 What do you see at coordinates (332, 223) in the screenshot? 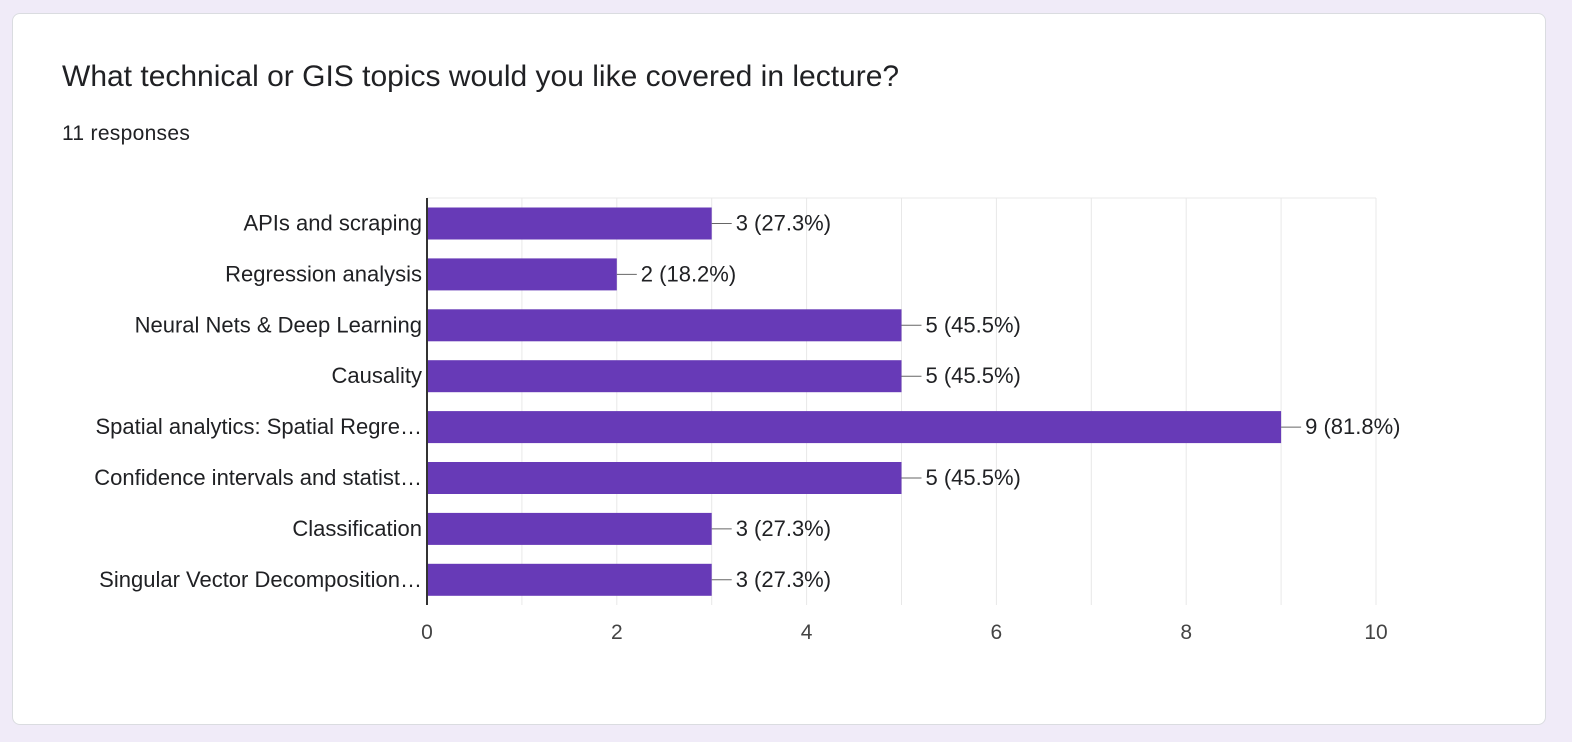
I see `category-label: APIs and scraping` at bounding box center [332, 223].